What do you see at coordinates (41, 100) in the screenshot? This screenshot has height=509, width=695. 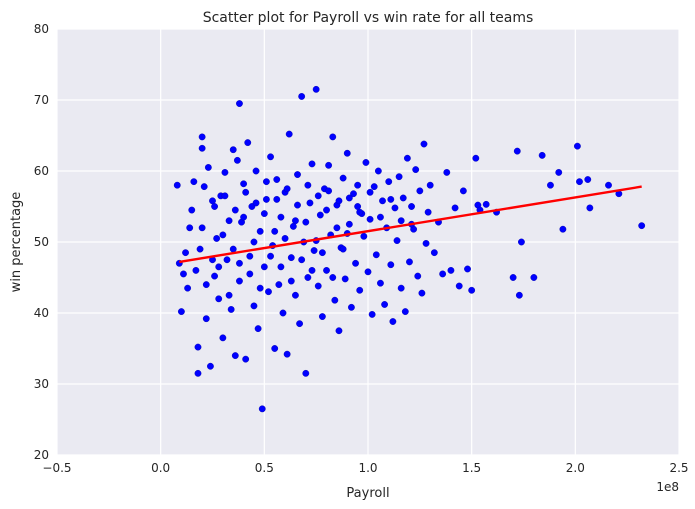 I see `y-tick-label: 70` at bounding box center [41, 100].